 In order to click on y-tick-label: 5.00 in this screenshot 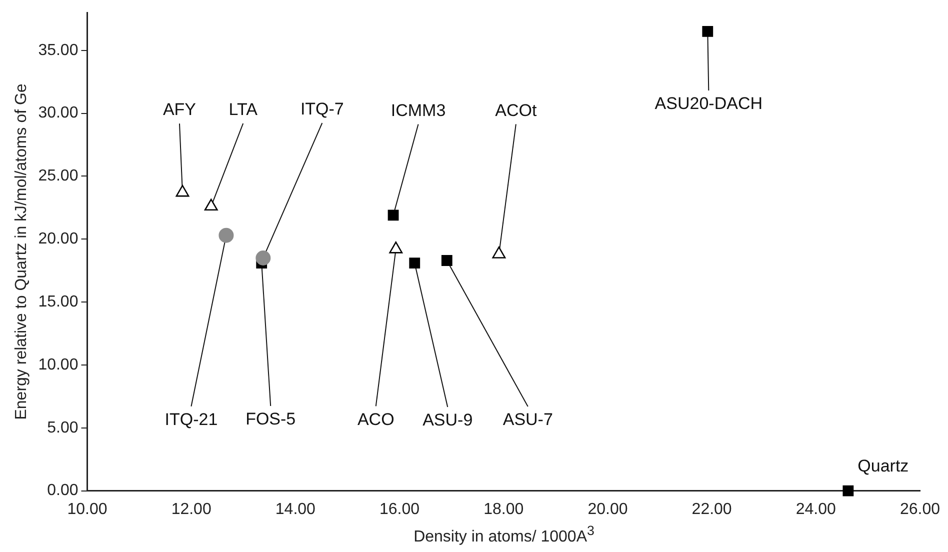, I will do `click(62, 427)`.